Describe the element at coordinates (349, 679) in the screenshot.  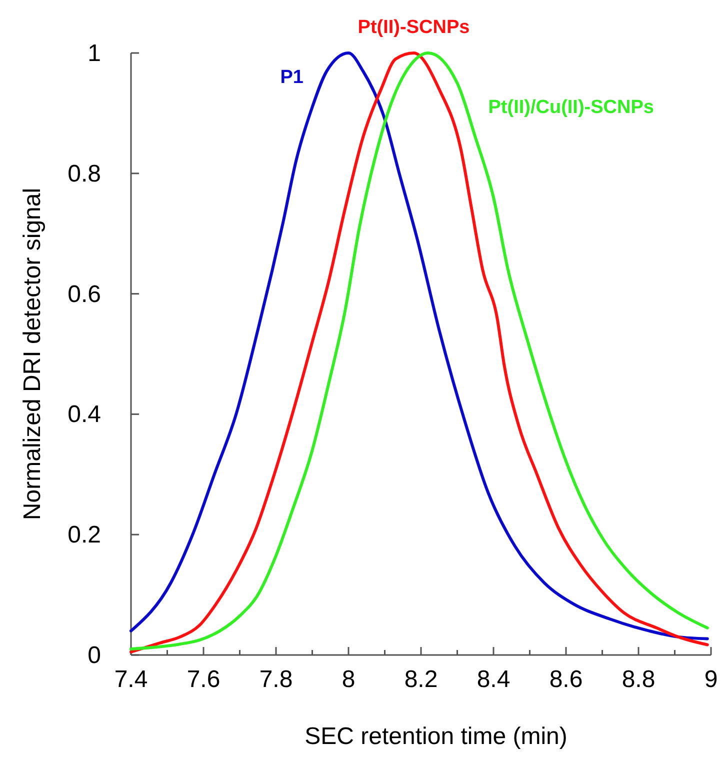
I see `x-tick-label: 8` at that location.